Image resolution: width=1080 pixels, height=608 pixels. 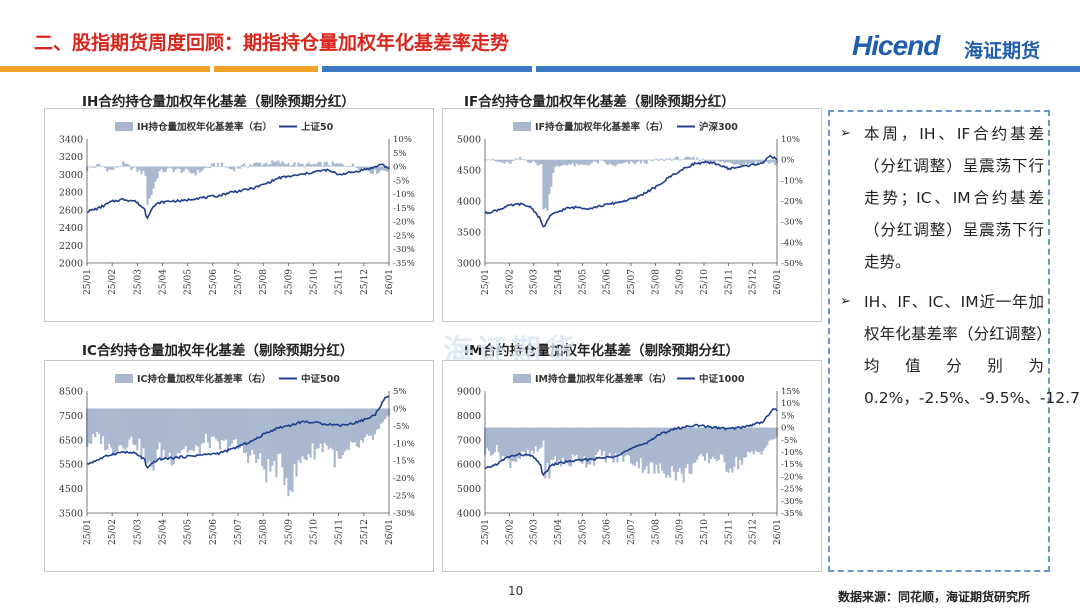 I want to click on right-tick-label: -5%, so click(x=401, y=181).